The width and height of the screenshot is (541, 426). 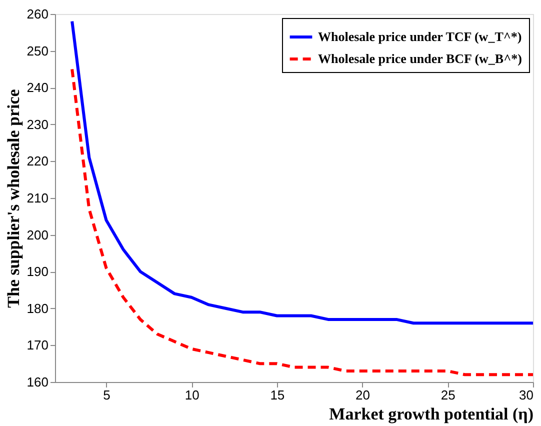 I want to click on y-tick-label: 210, so click(x=37, y=198).